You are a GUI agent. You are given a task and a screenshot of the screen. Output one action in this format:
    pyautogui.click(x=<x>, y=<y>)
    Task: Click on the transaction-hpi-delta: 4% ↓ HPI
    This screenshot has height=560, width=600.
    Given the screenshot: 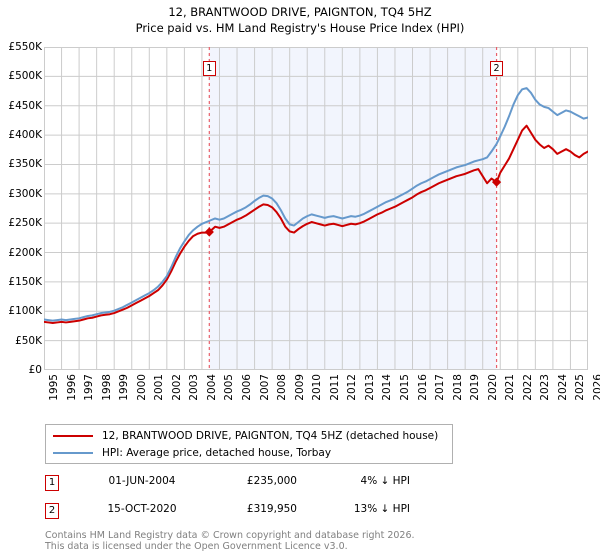 What is the action you would take?
    pyautogui.click(x=385, y=481)
    